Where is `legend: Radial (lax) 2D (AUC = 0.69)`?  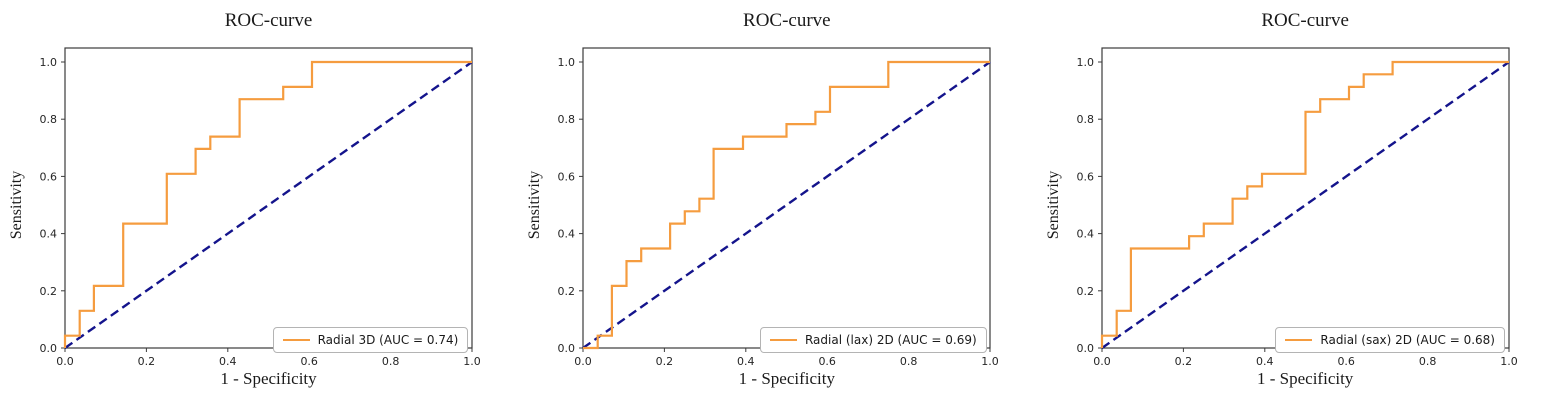
legend: Radial (lax) 2D (AUC = 0.69) is located at coordinates (873, 340).